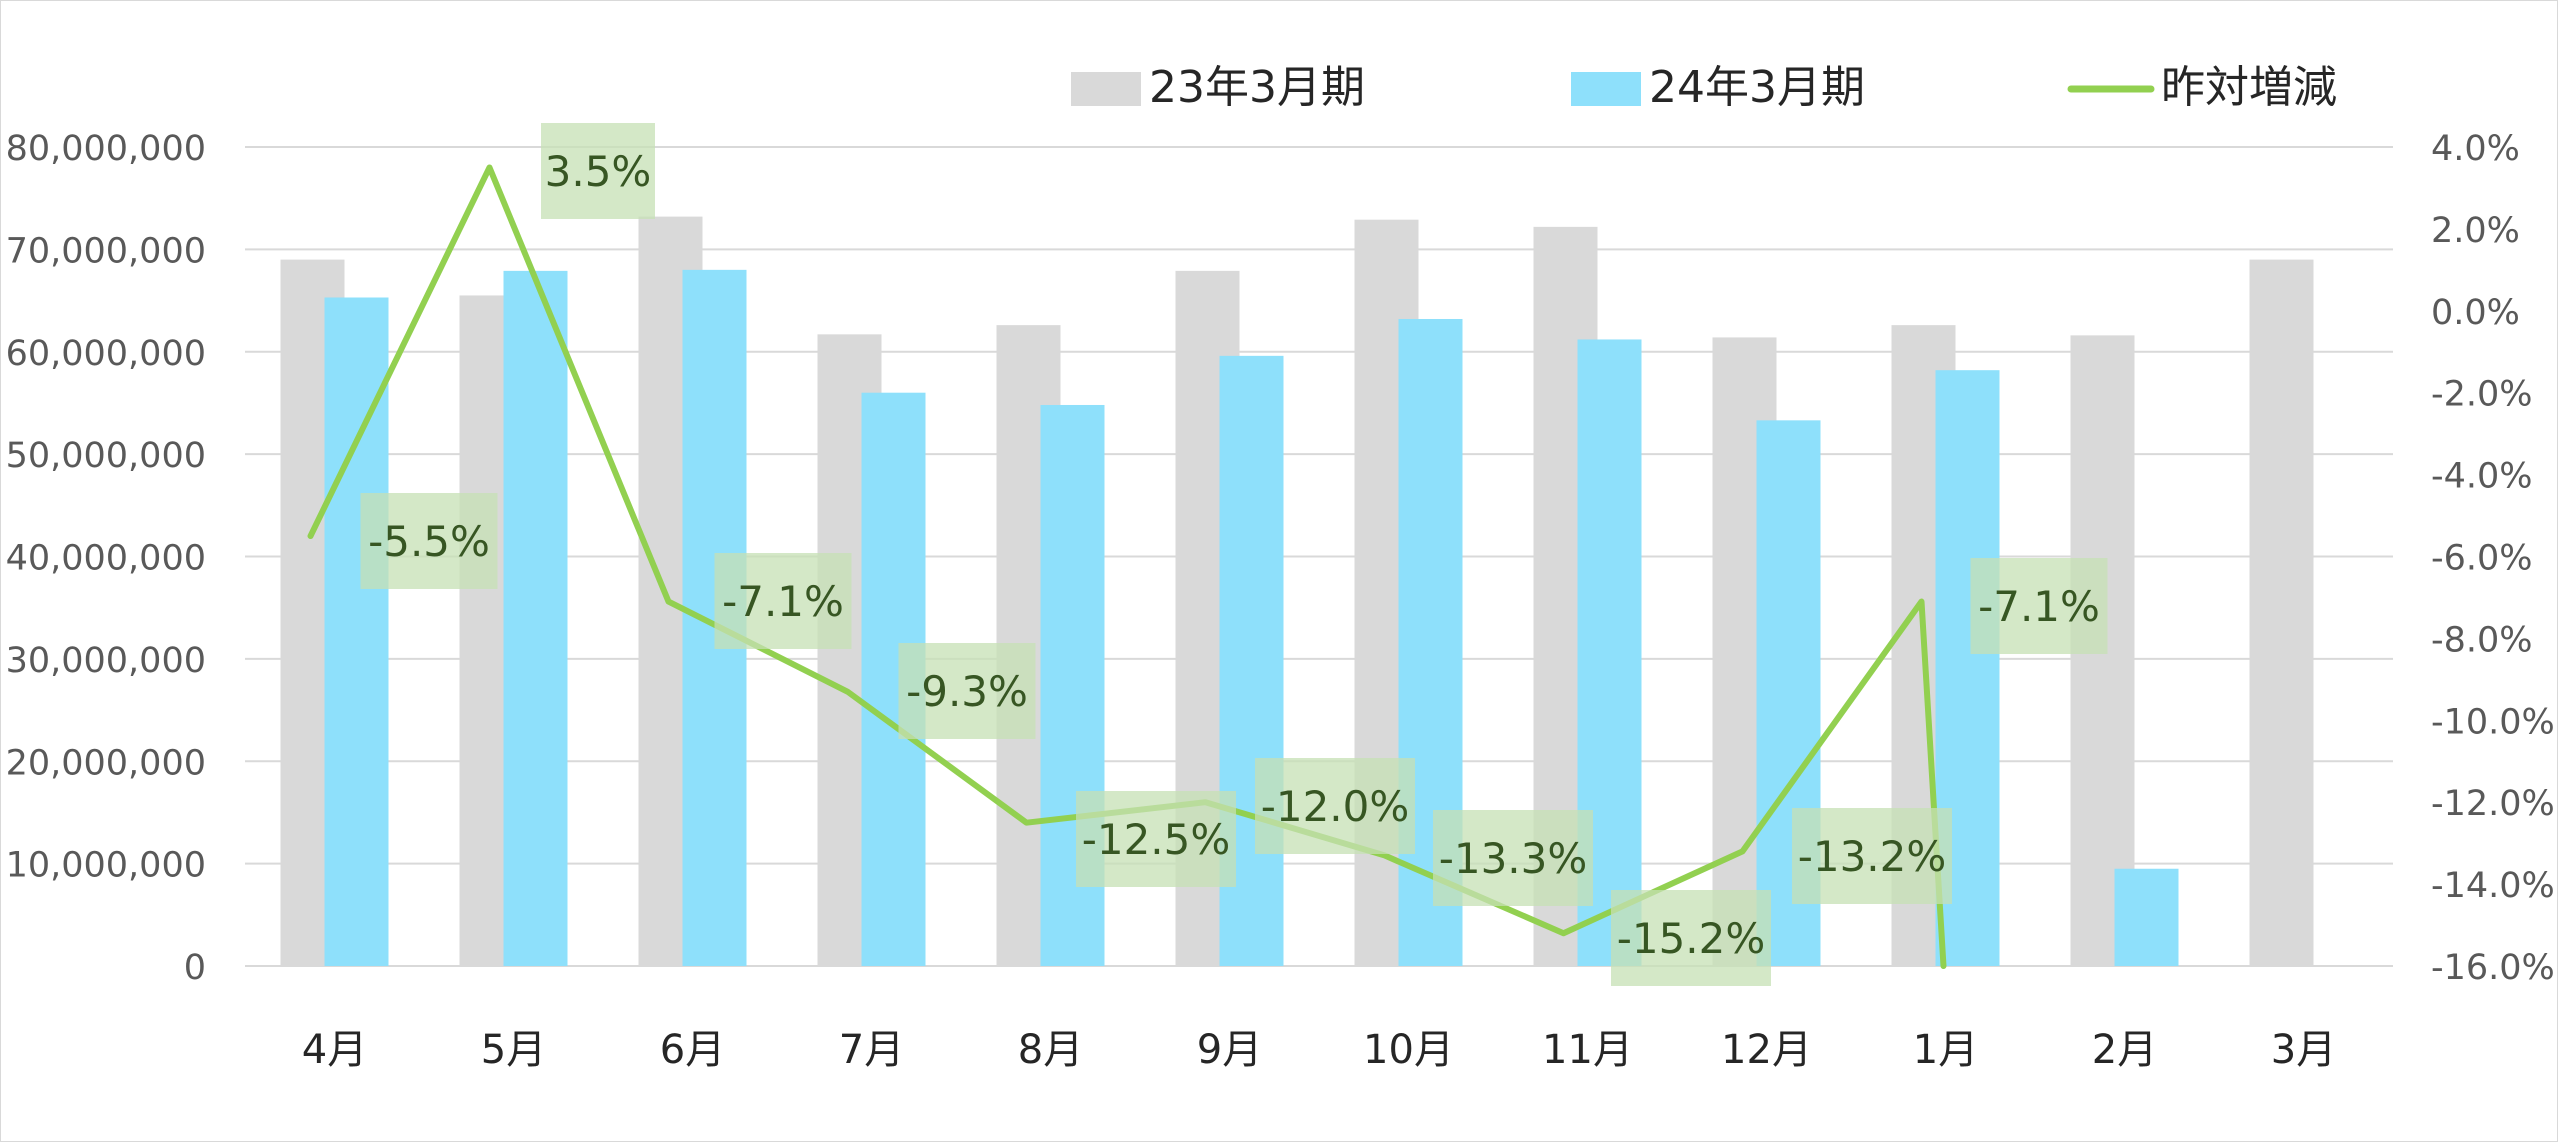  I want to click on left-tick-label: 20,000,000, so click(106, 763).